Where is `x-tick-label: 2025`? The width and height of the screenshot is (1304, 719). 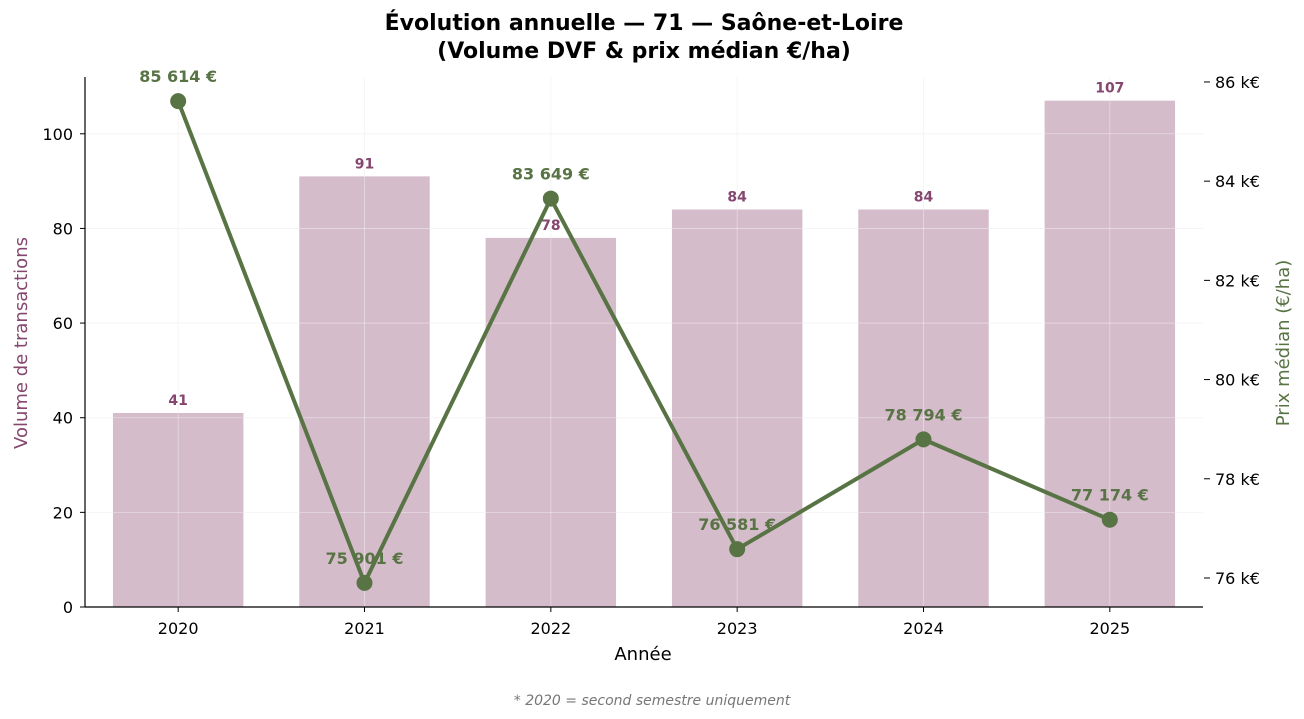
x-tick-label: 2025 is located at coordinates (1109, 628).